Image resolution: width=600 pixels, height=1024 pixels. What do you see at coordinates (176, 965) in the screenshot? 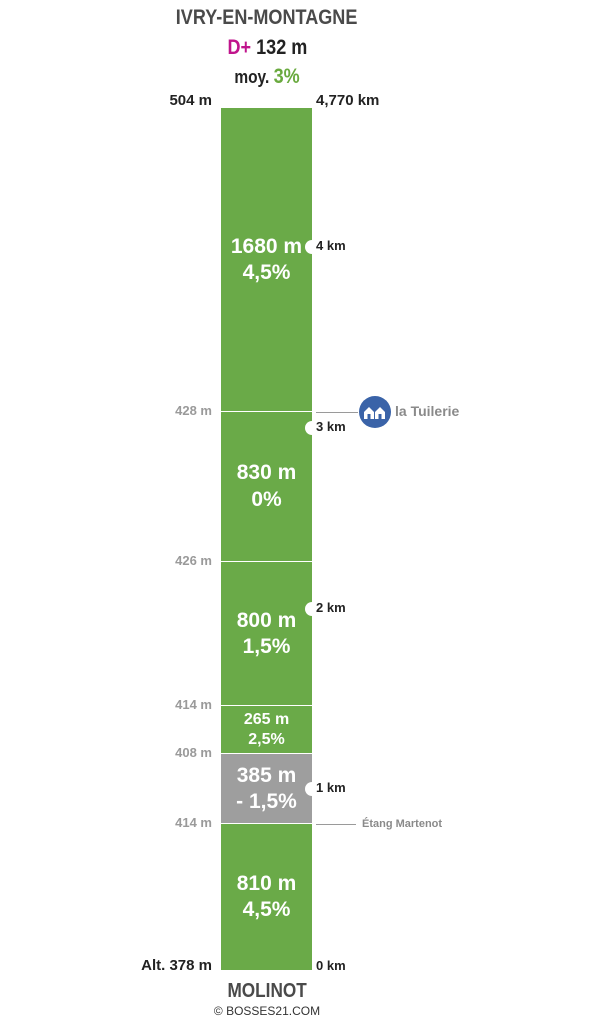
I see `base-altitude: Alt. 378 m` at bounding box center [176, 965].